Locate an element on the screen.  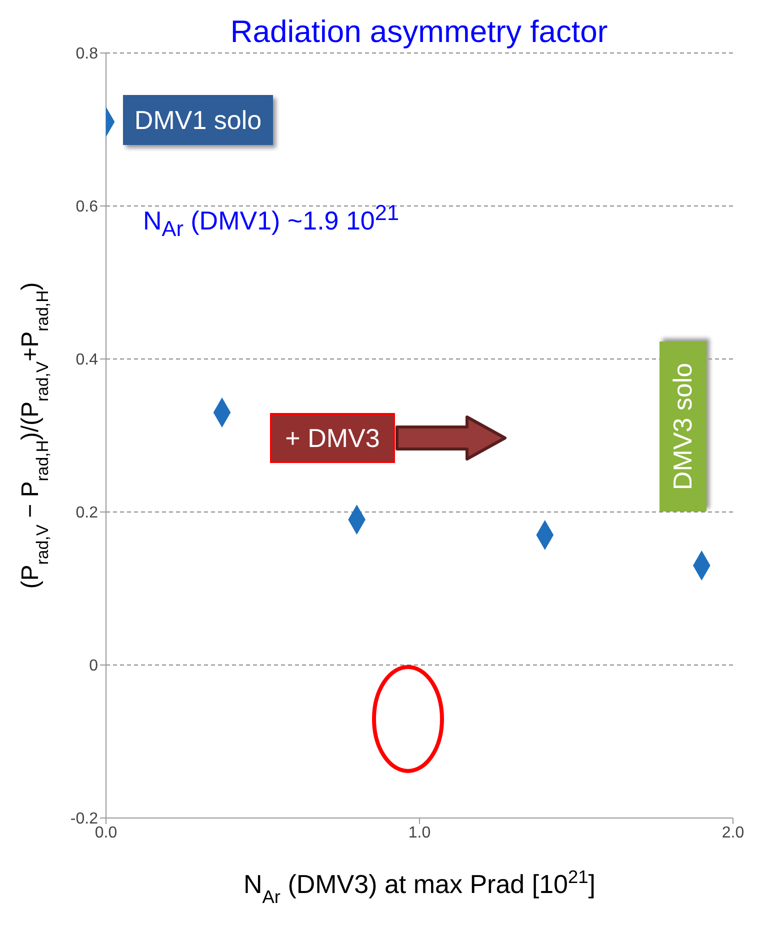
chart-title: Radiation asymmetry factor is located at coordinates (419, 31).